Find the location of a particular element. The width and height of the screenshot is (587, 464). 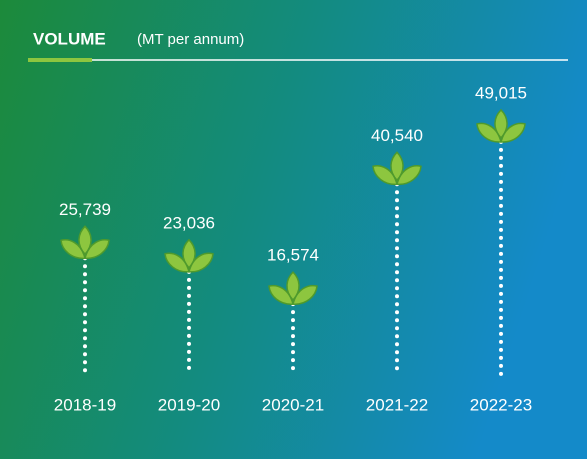

chart-title: VOLUME is located at coordinates (69, 38).